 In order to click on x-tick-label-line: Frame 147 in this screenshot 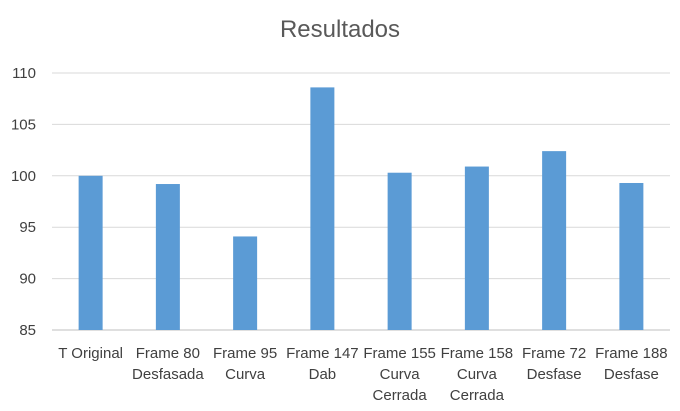, I will do `click(322, 353)`.